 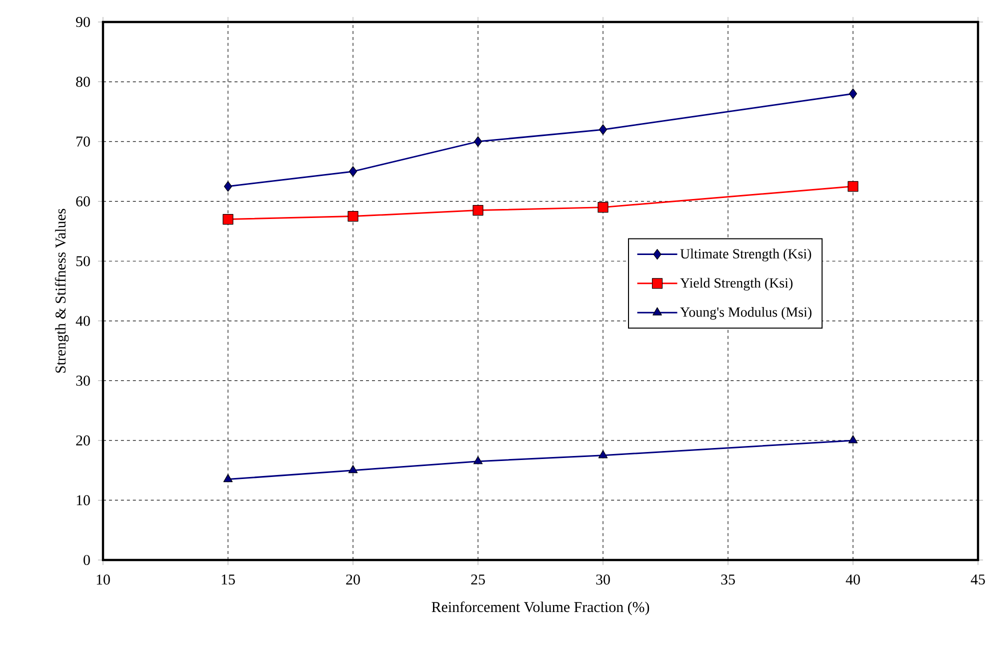 I want to click on x-tick-label: 35, so click(x=728, y=579).